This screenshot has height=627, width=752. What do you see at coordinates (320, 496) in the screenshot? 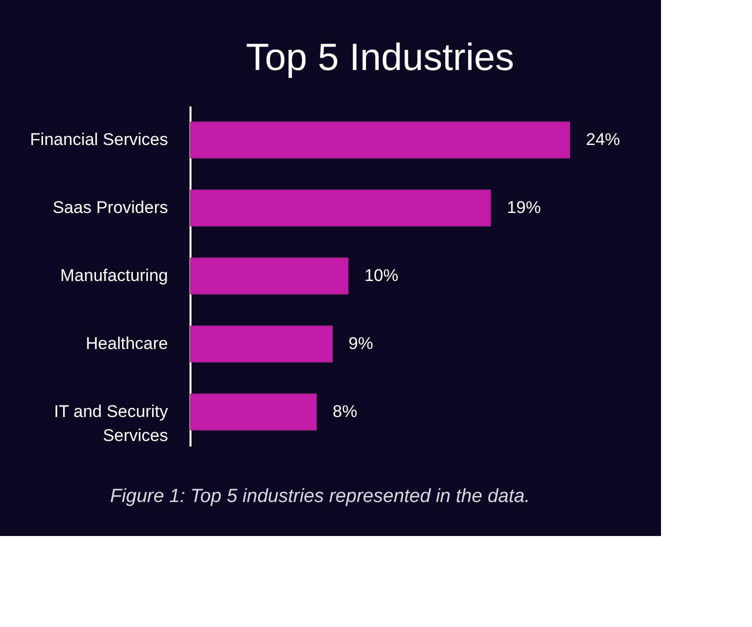
I see `caption: Figure 1: Top 5 industries represented in the data.` at bounding box center [320, 496].